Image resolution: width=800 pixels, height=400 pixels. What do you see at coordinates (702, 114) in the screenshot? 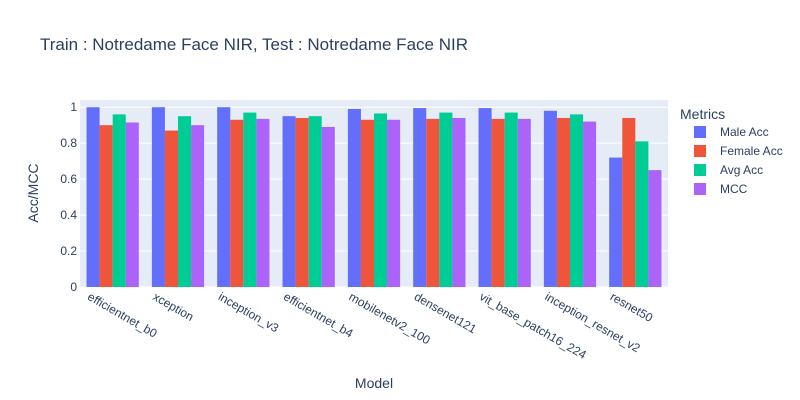
I see `legend-title: Metrics` at bounding box center [702, 114].